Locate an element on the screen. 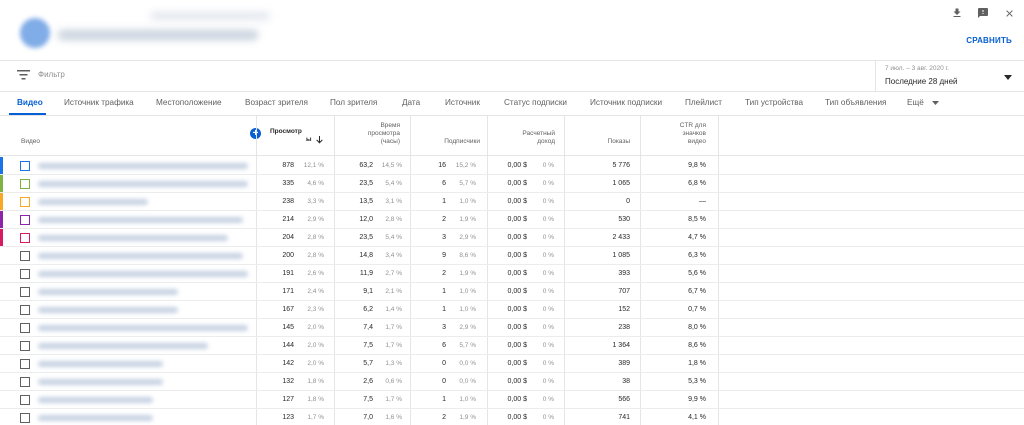 The height and width of the screenshot is (425, 1024). table-row: 145 2,0 % 7,4 1,7 % 3 2,9 % 0,00 $ 0 % 238 8,0 % is located at coordinates (512, 328).